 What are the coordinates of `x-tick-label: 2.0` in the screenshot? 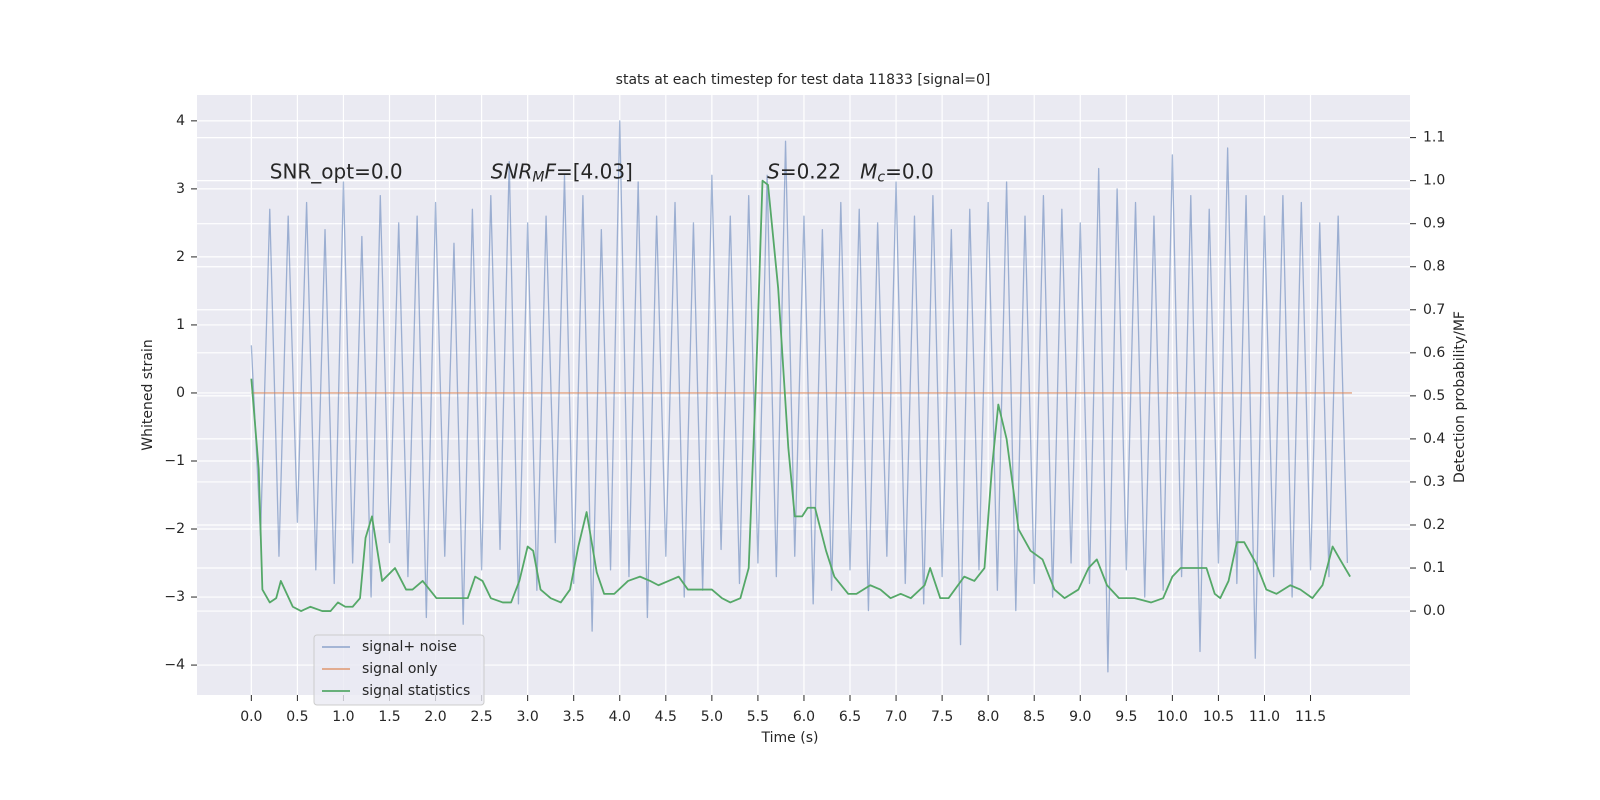 It's located at (435, 717).